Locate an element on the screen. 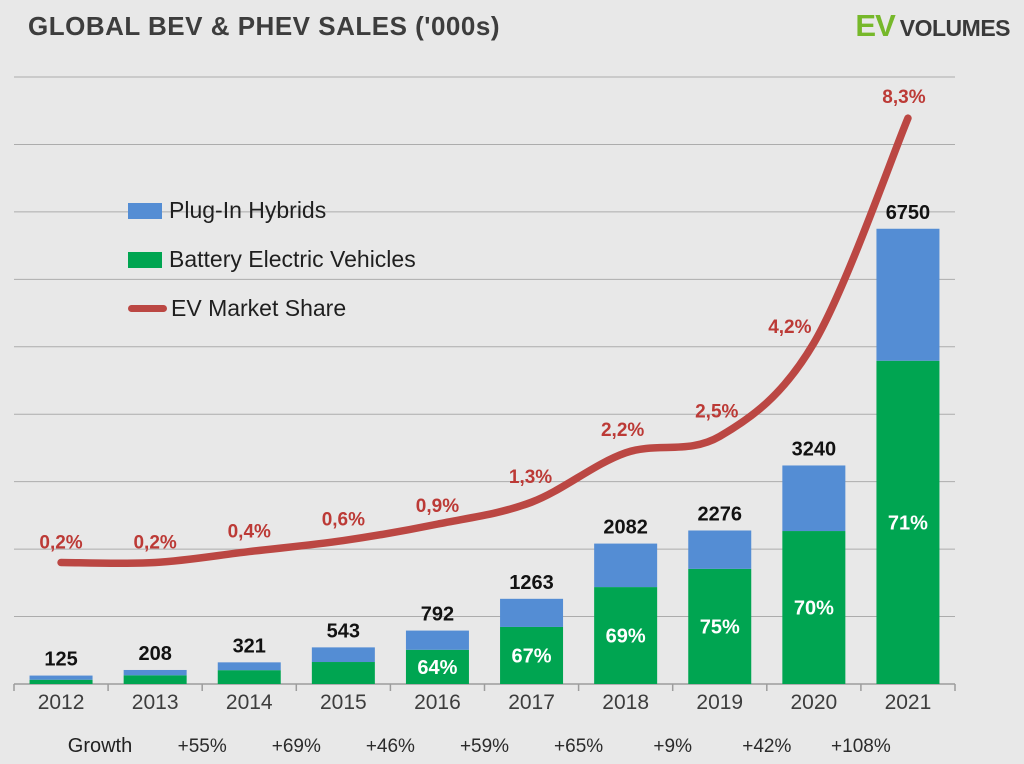 This screenshot has height=764, width=1024. bar-bev-2012 is located at coordinates (61, 681).